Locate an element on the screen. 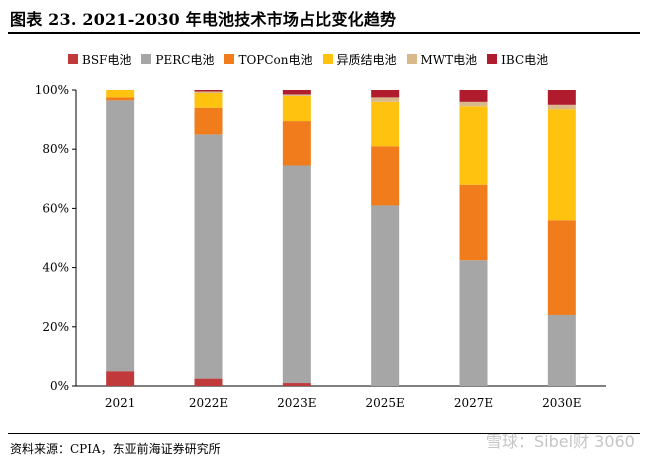 This screenshot has width=648, height=463. legend-label-2: TOPCon电池 is located at coordinates (275, 59).